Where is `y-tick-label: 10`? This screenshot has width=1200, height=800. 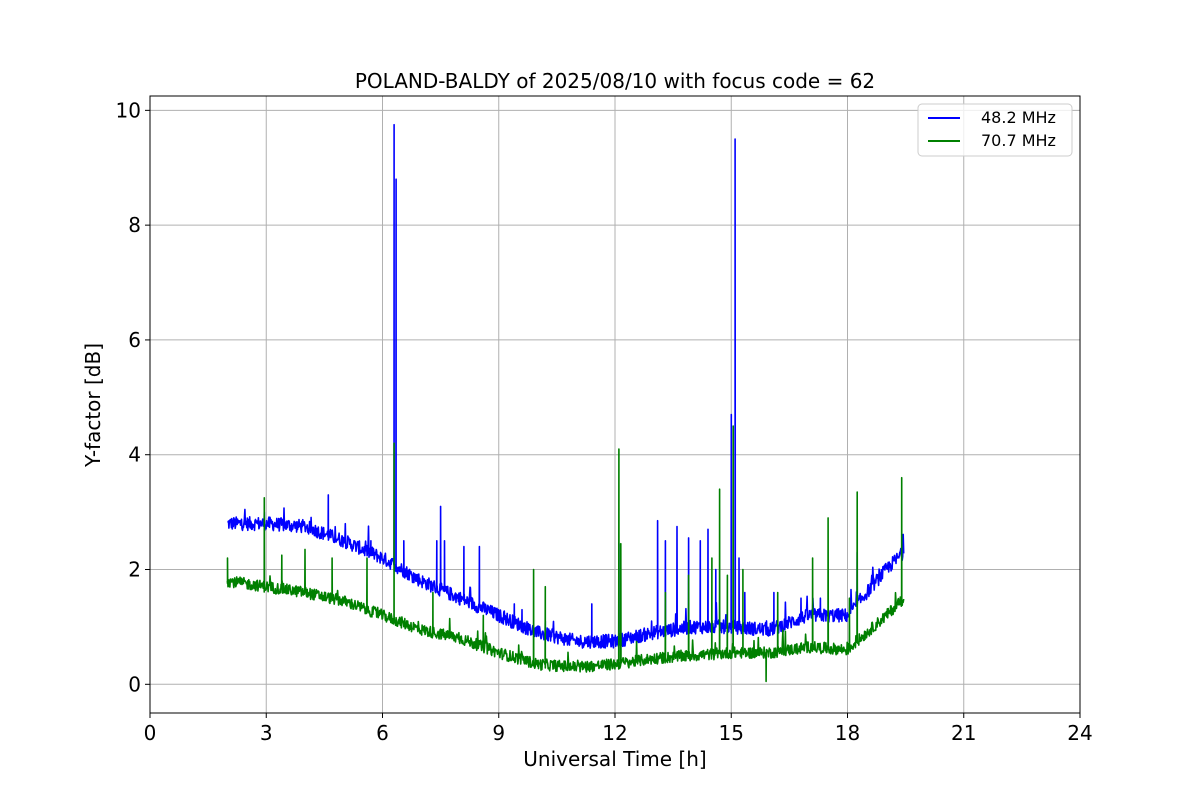 y-tick-label: 10 is located at coordinates (128, 110).